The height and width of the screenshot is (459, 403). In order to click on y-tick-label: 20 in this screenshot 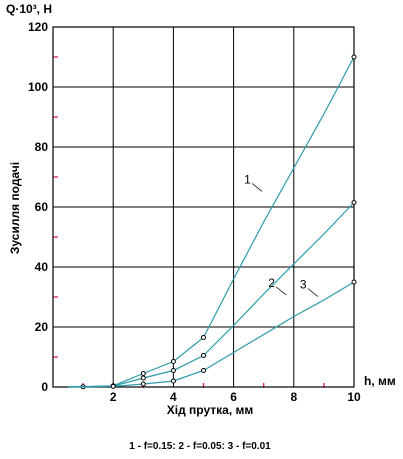, I will do `click(42, 327)`.